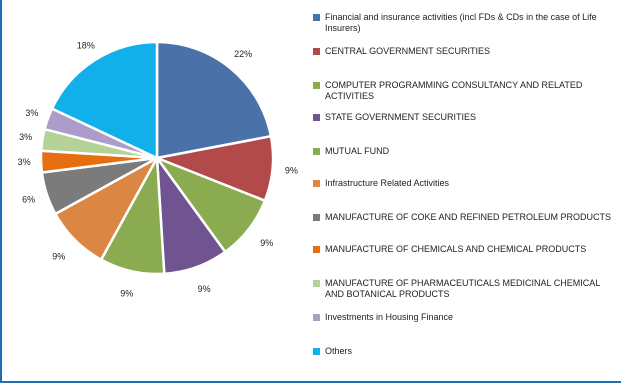  I want to click on legend-label: STATE GOVERNMENT SECURITIES, so click(401, 117).